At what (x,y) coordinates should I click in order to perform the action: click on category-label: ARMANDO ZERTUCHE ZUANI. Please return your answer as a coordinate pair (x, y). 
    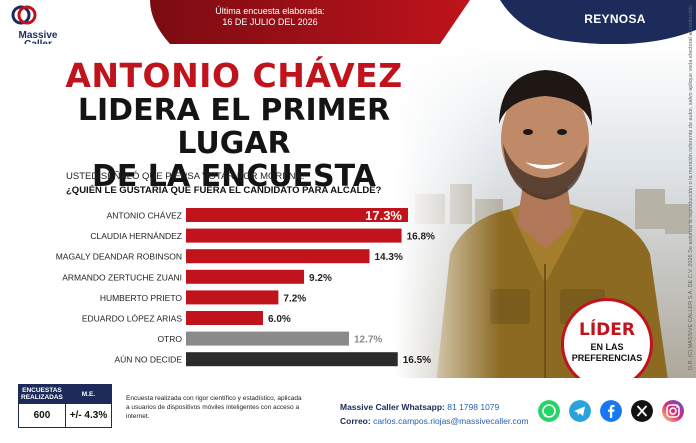
    Looking at the image, I should click on (122, 277).